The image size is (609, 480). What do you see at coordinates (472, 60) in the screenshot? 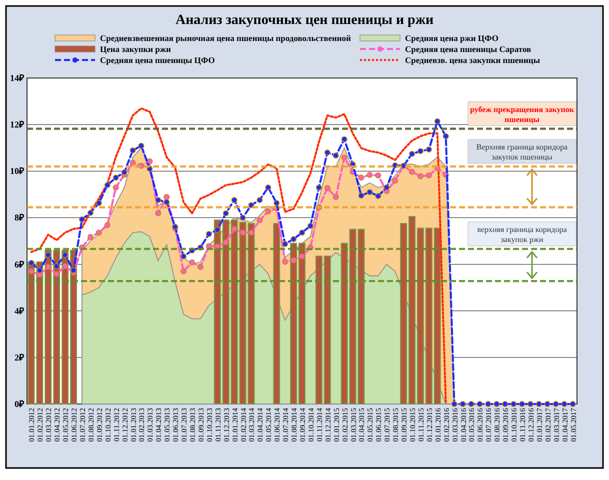
I see `legend-label: Средневзв. цена закупки пшеницы` at bounding box center [472, 60].